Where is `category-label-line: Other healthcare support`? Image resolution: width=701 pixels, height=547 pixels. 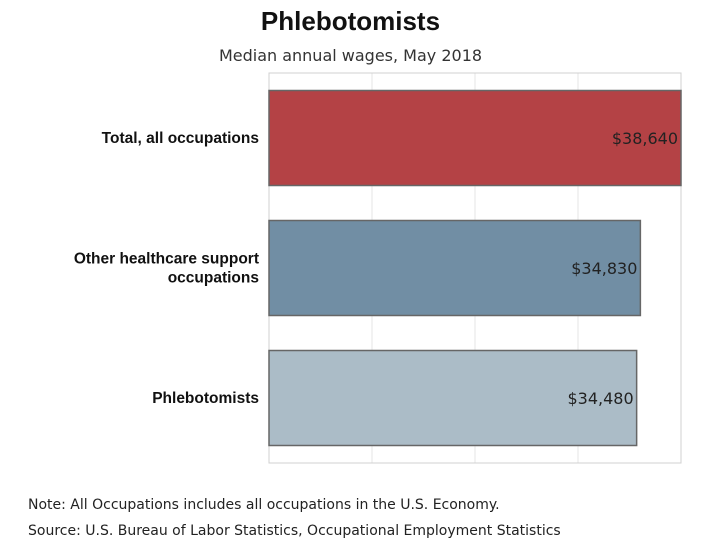 category-label-line: Other healthcare support is located at coordinates (166, 259).